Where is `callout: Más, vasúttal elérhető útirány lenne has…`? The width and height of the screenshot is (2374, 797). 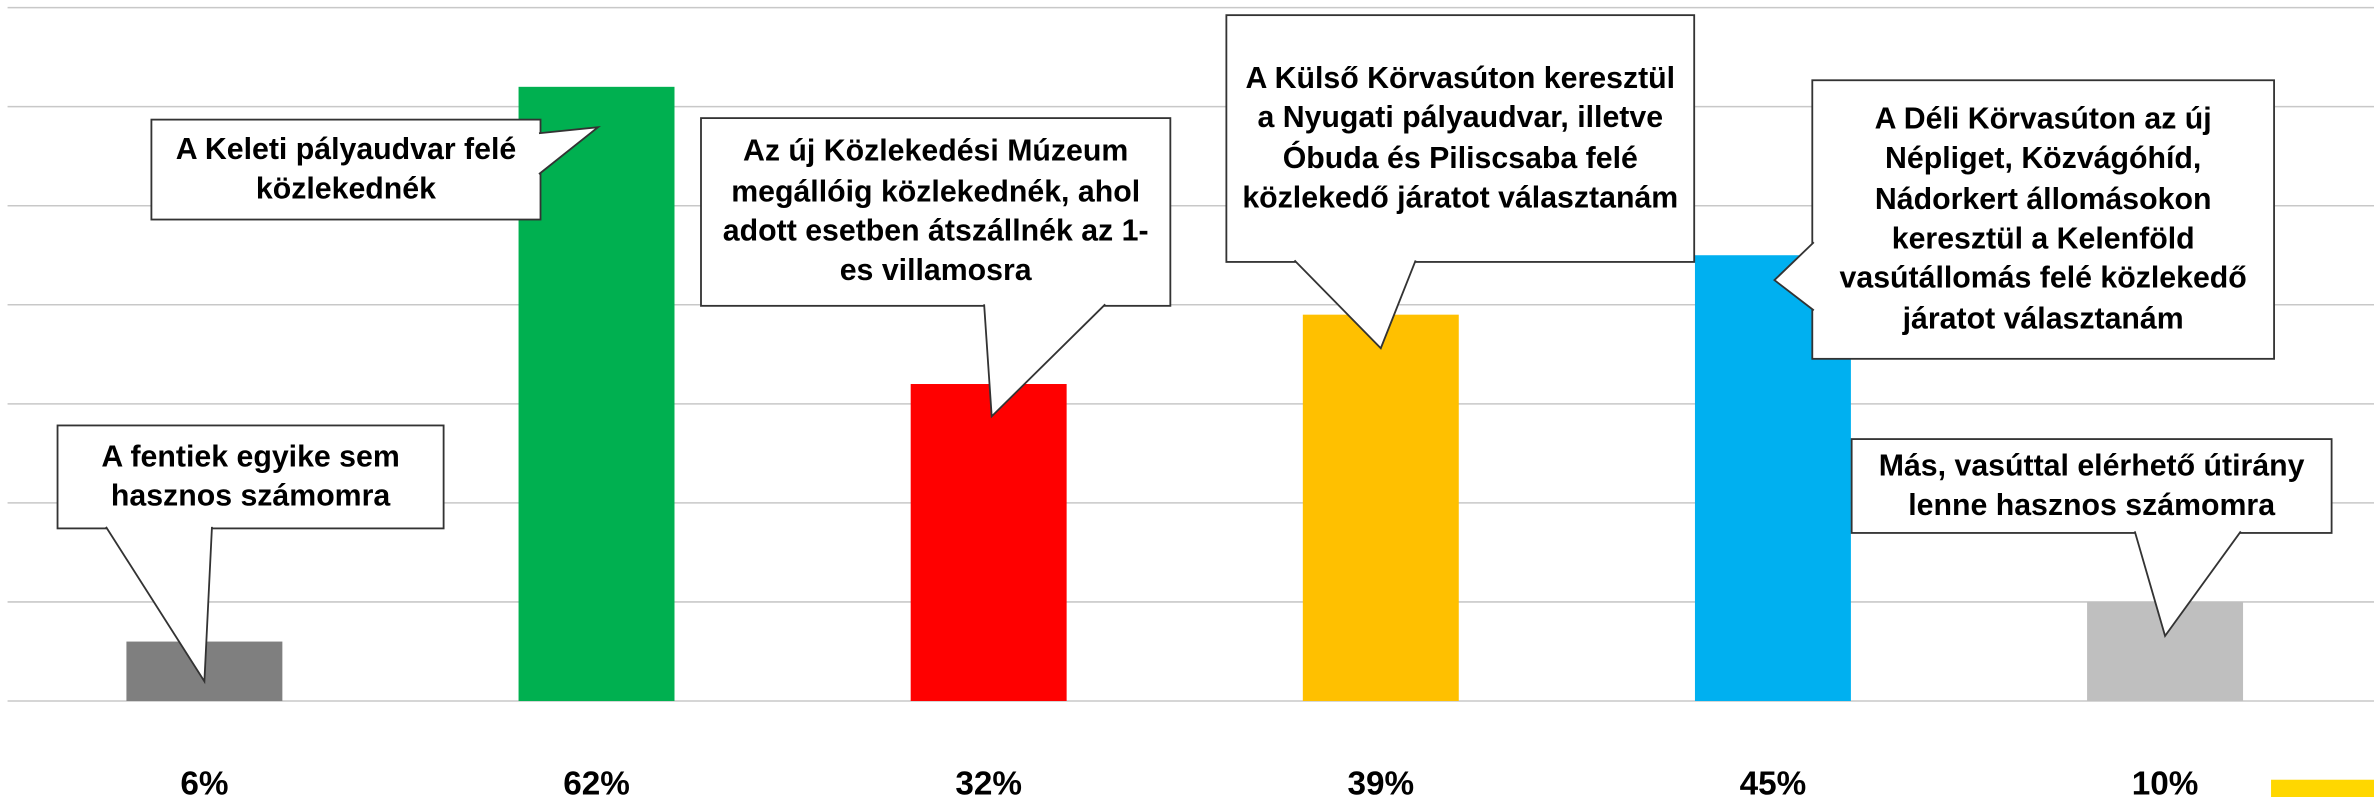
callout: Más, vasúttal elérhető útirány lenne has… is located at coordinates (2091, 486).